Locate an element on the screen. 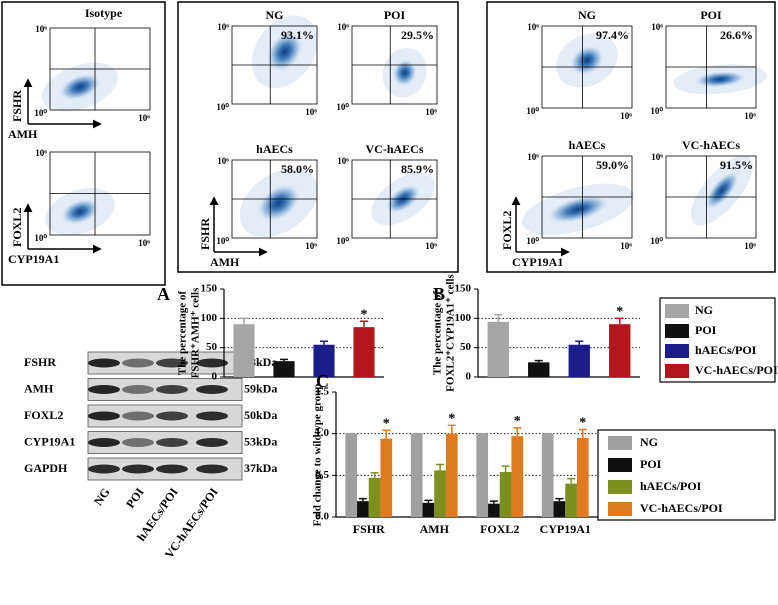  protein-label: CYP19A1 is located at coordinates (49, 441).